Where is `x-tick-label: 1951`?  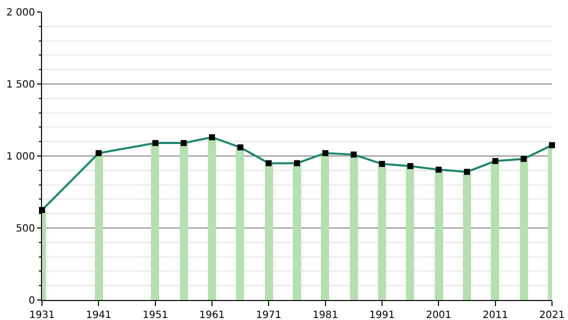
x-tick-label: 1951 is located at coordinates (155, 315).